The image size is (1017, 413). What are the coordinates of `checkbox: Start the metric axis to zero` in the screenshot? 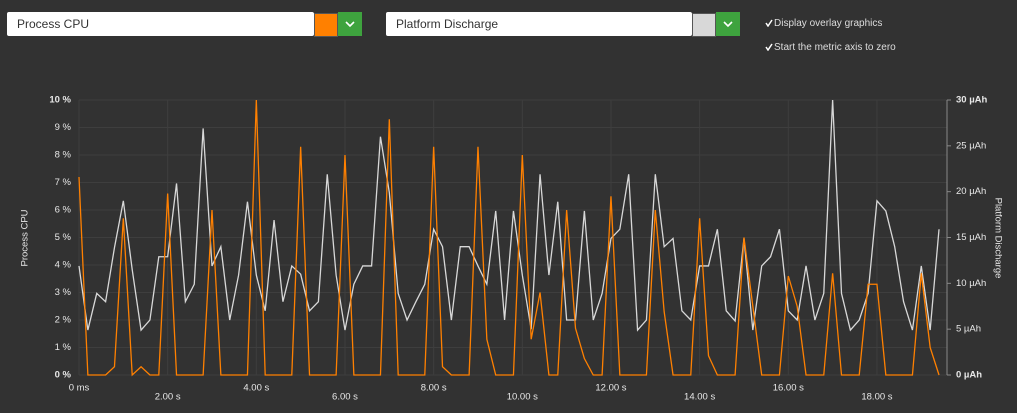 It's located at (830, 47).